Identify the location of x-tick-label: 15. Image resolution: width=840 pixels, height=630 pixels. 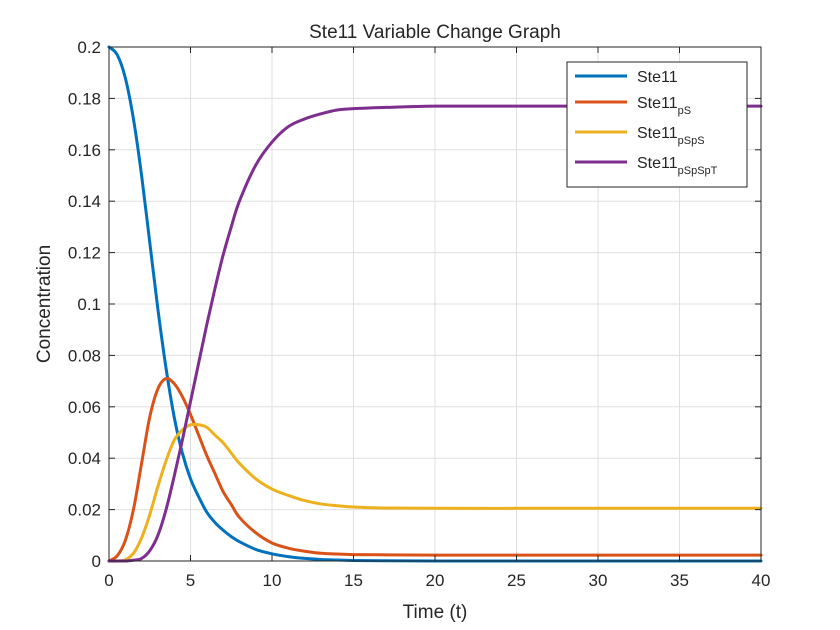
(353, 580).